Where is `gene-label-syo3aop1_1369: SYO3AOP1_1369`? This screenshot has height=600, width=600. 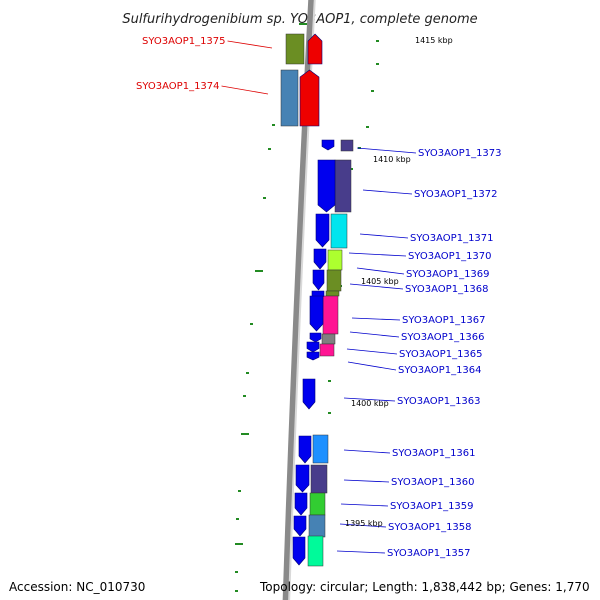
gene-label-syo3aop1_1369: SYO3AOP1_1369 is located at coordinates (448, 274).